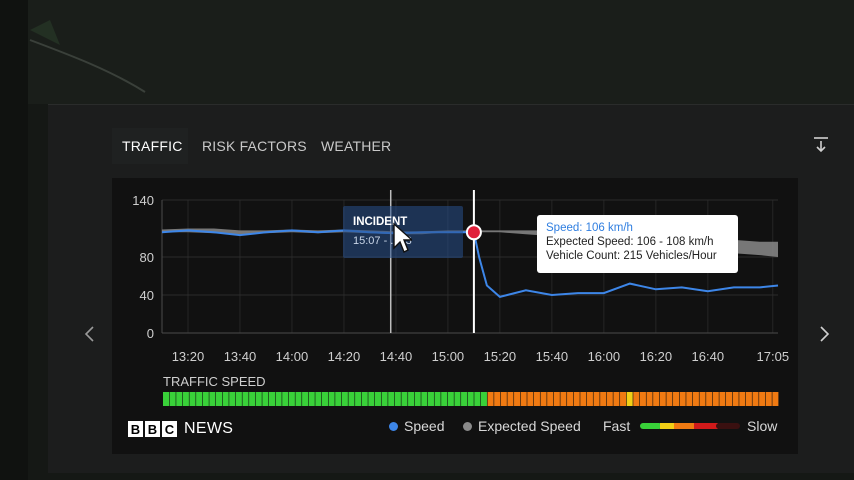 The image size is (854, 480). Describe the element at coordinates (529, 426) in the screenshot. I see `legend-expected-label: Expected Speed` at that location.